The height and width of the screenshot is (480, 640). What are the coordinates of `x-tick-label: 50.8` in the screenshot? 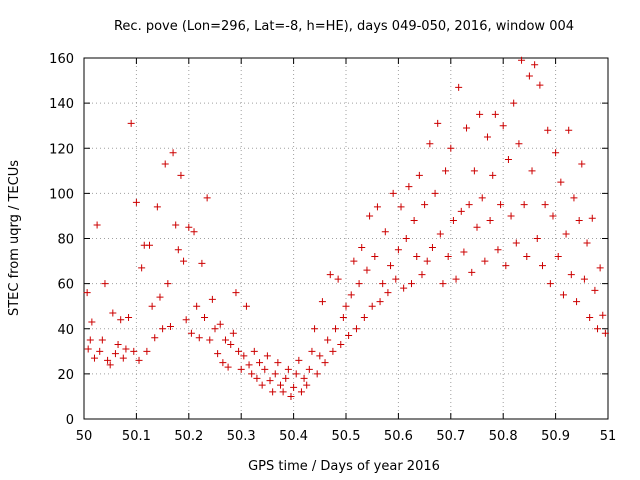 It's located at (503, 436).